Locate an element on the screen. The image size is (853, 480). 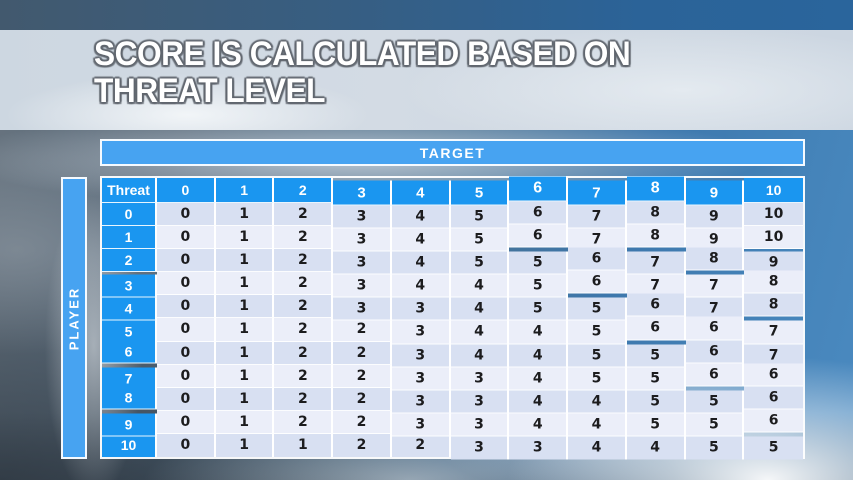
corner-header-cell: Threat is located at coordinates (129, 190).